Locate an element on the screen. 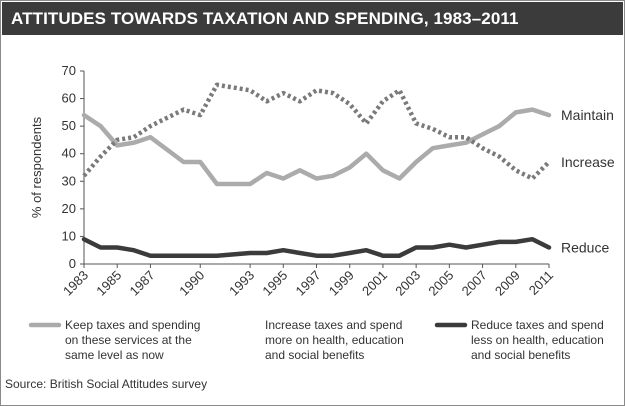 This screenshot has height=406, width=625. x-tick-label: 1997 is located at coordinates (308, 283).